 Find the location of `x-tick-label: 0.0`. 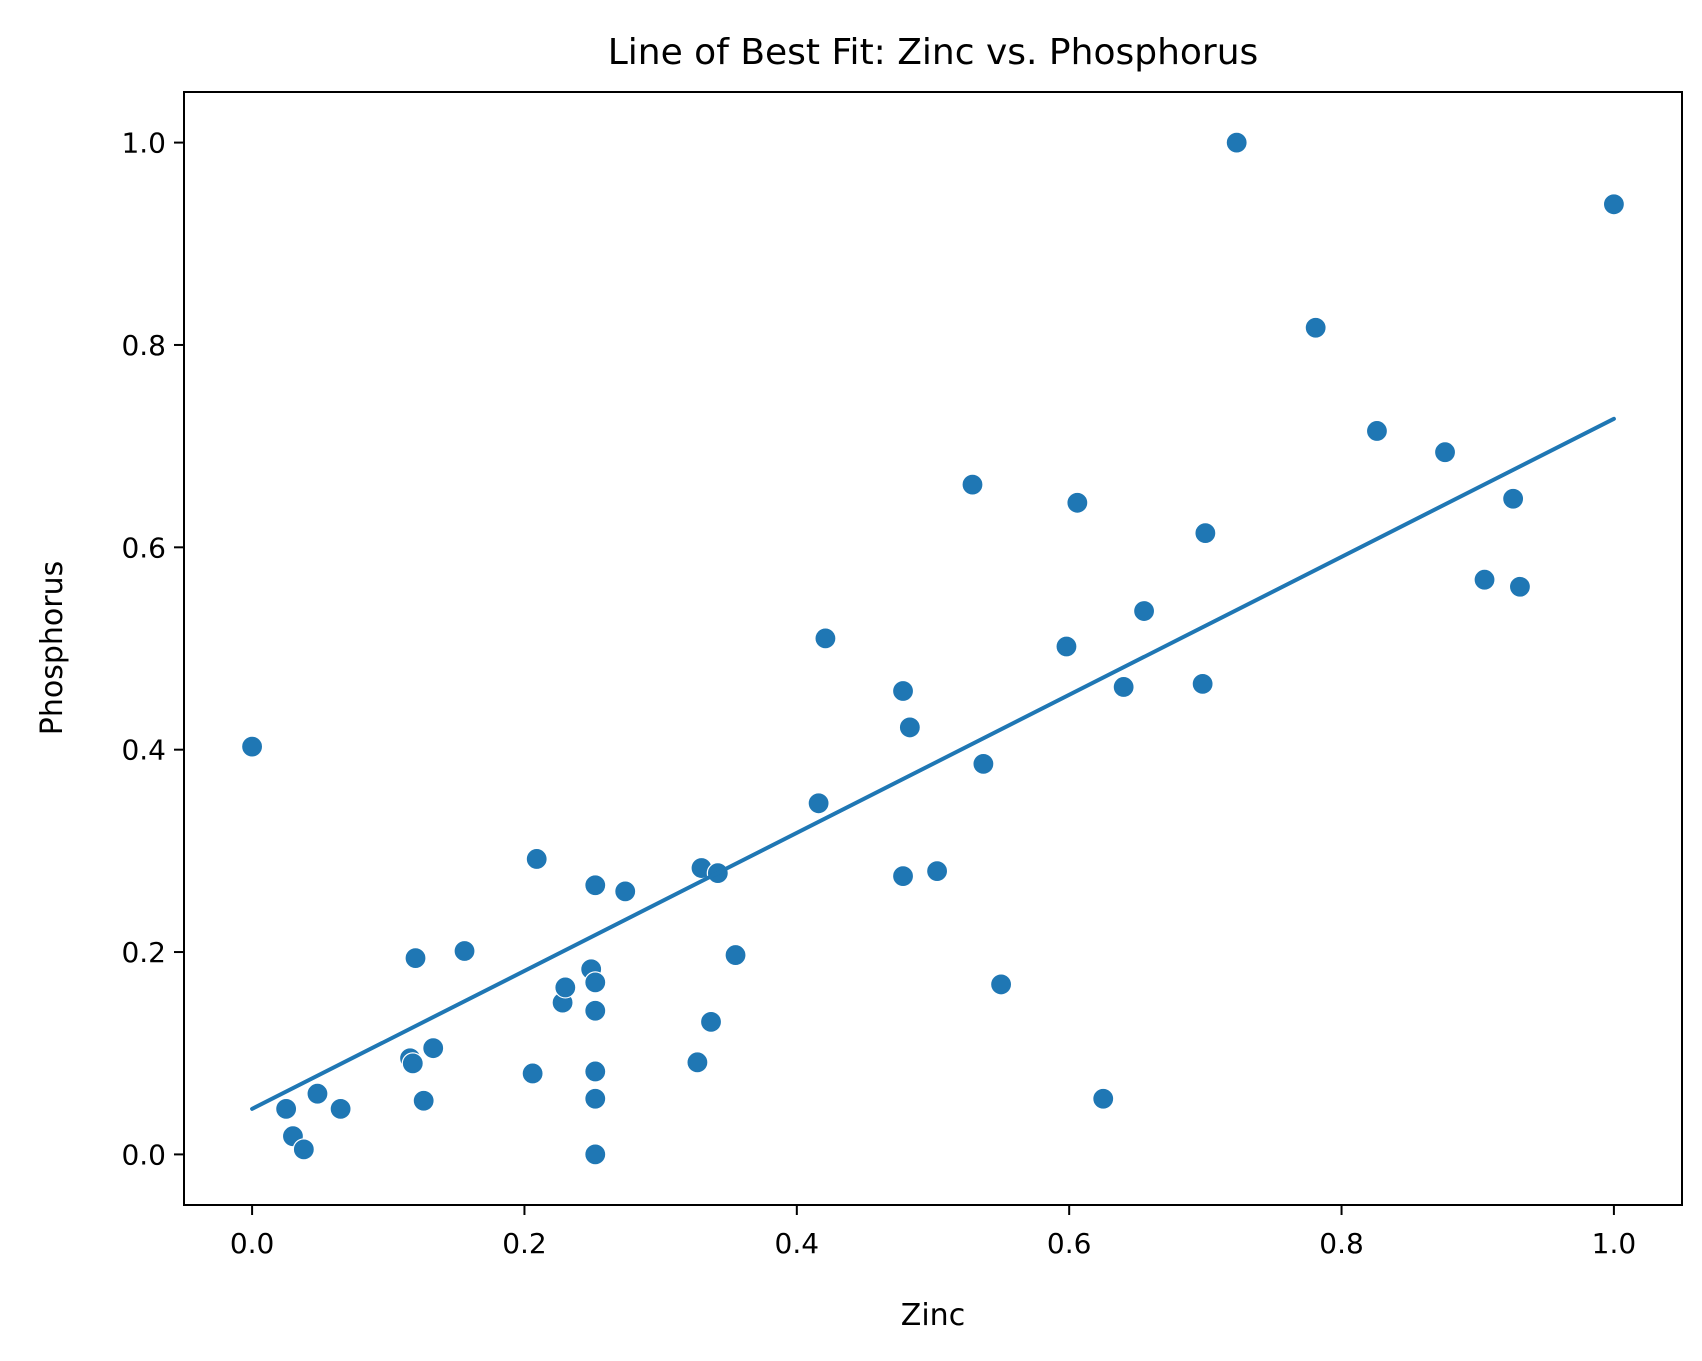

x-tick-label: 0.0 is located at coordinates (252, 1243).